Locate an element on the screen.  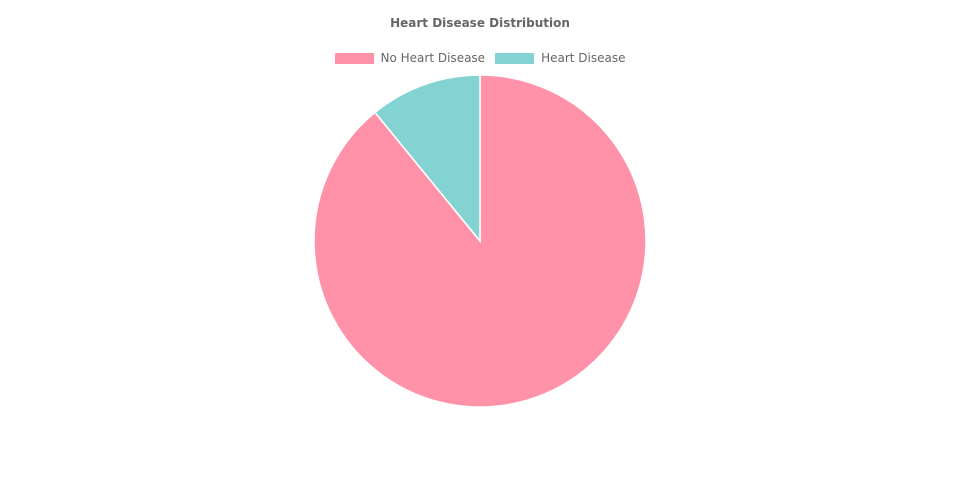
legend-item-heart-disease: Heart Disease is located at coordinates (560, 58).